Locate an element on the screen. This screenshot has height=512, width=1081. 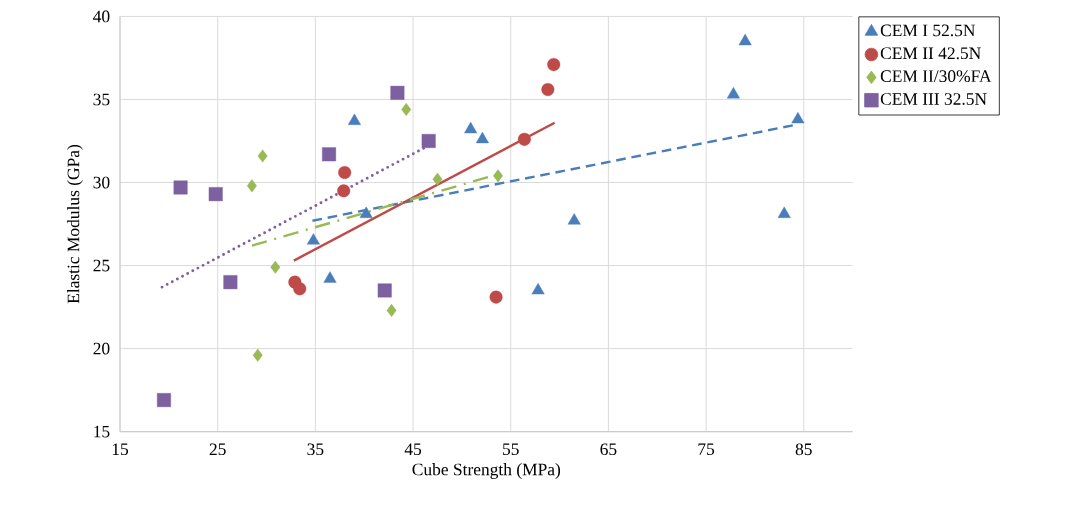
y-axis-title: Elastic Modulus (GPa) is located at coordinates (75, 224).